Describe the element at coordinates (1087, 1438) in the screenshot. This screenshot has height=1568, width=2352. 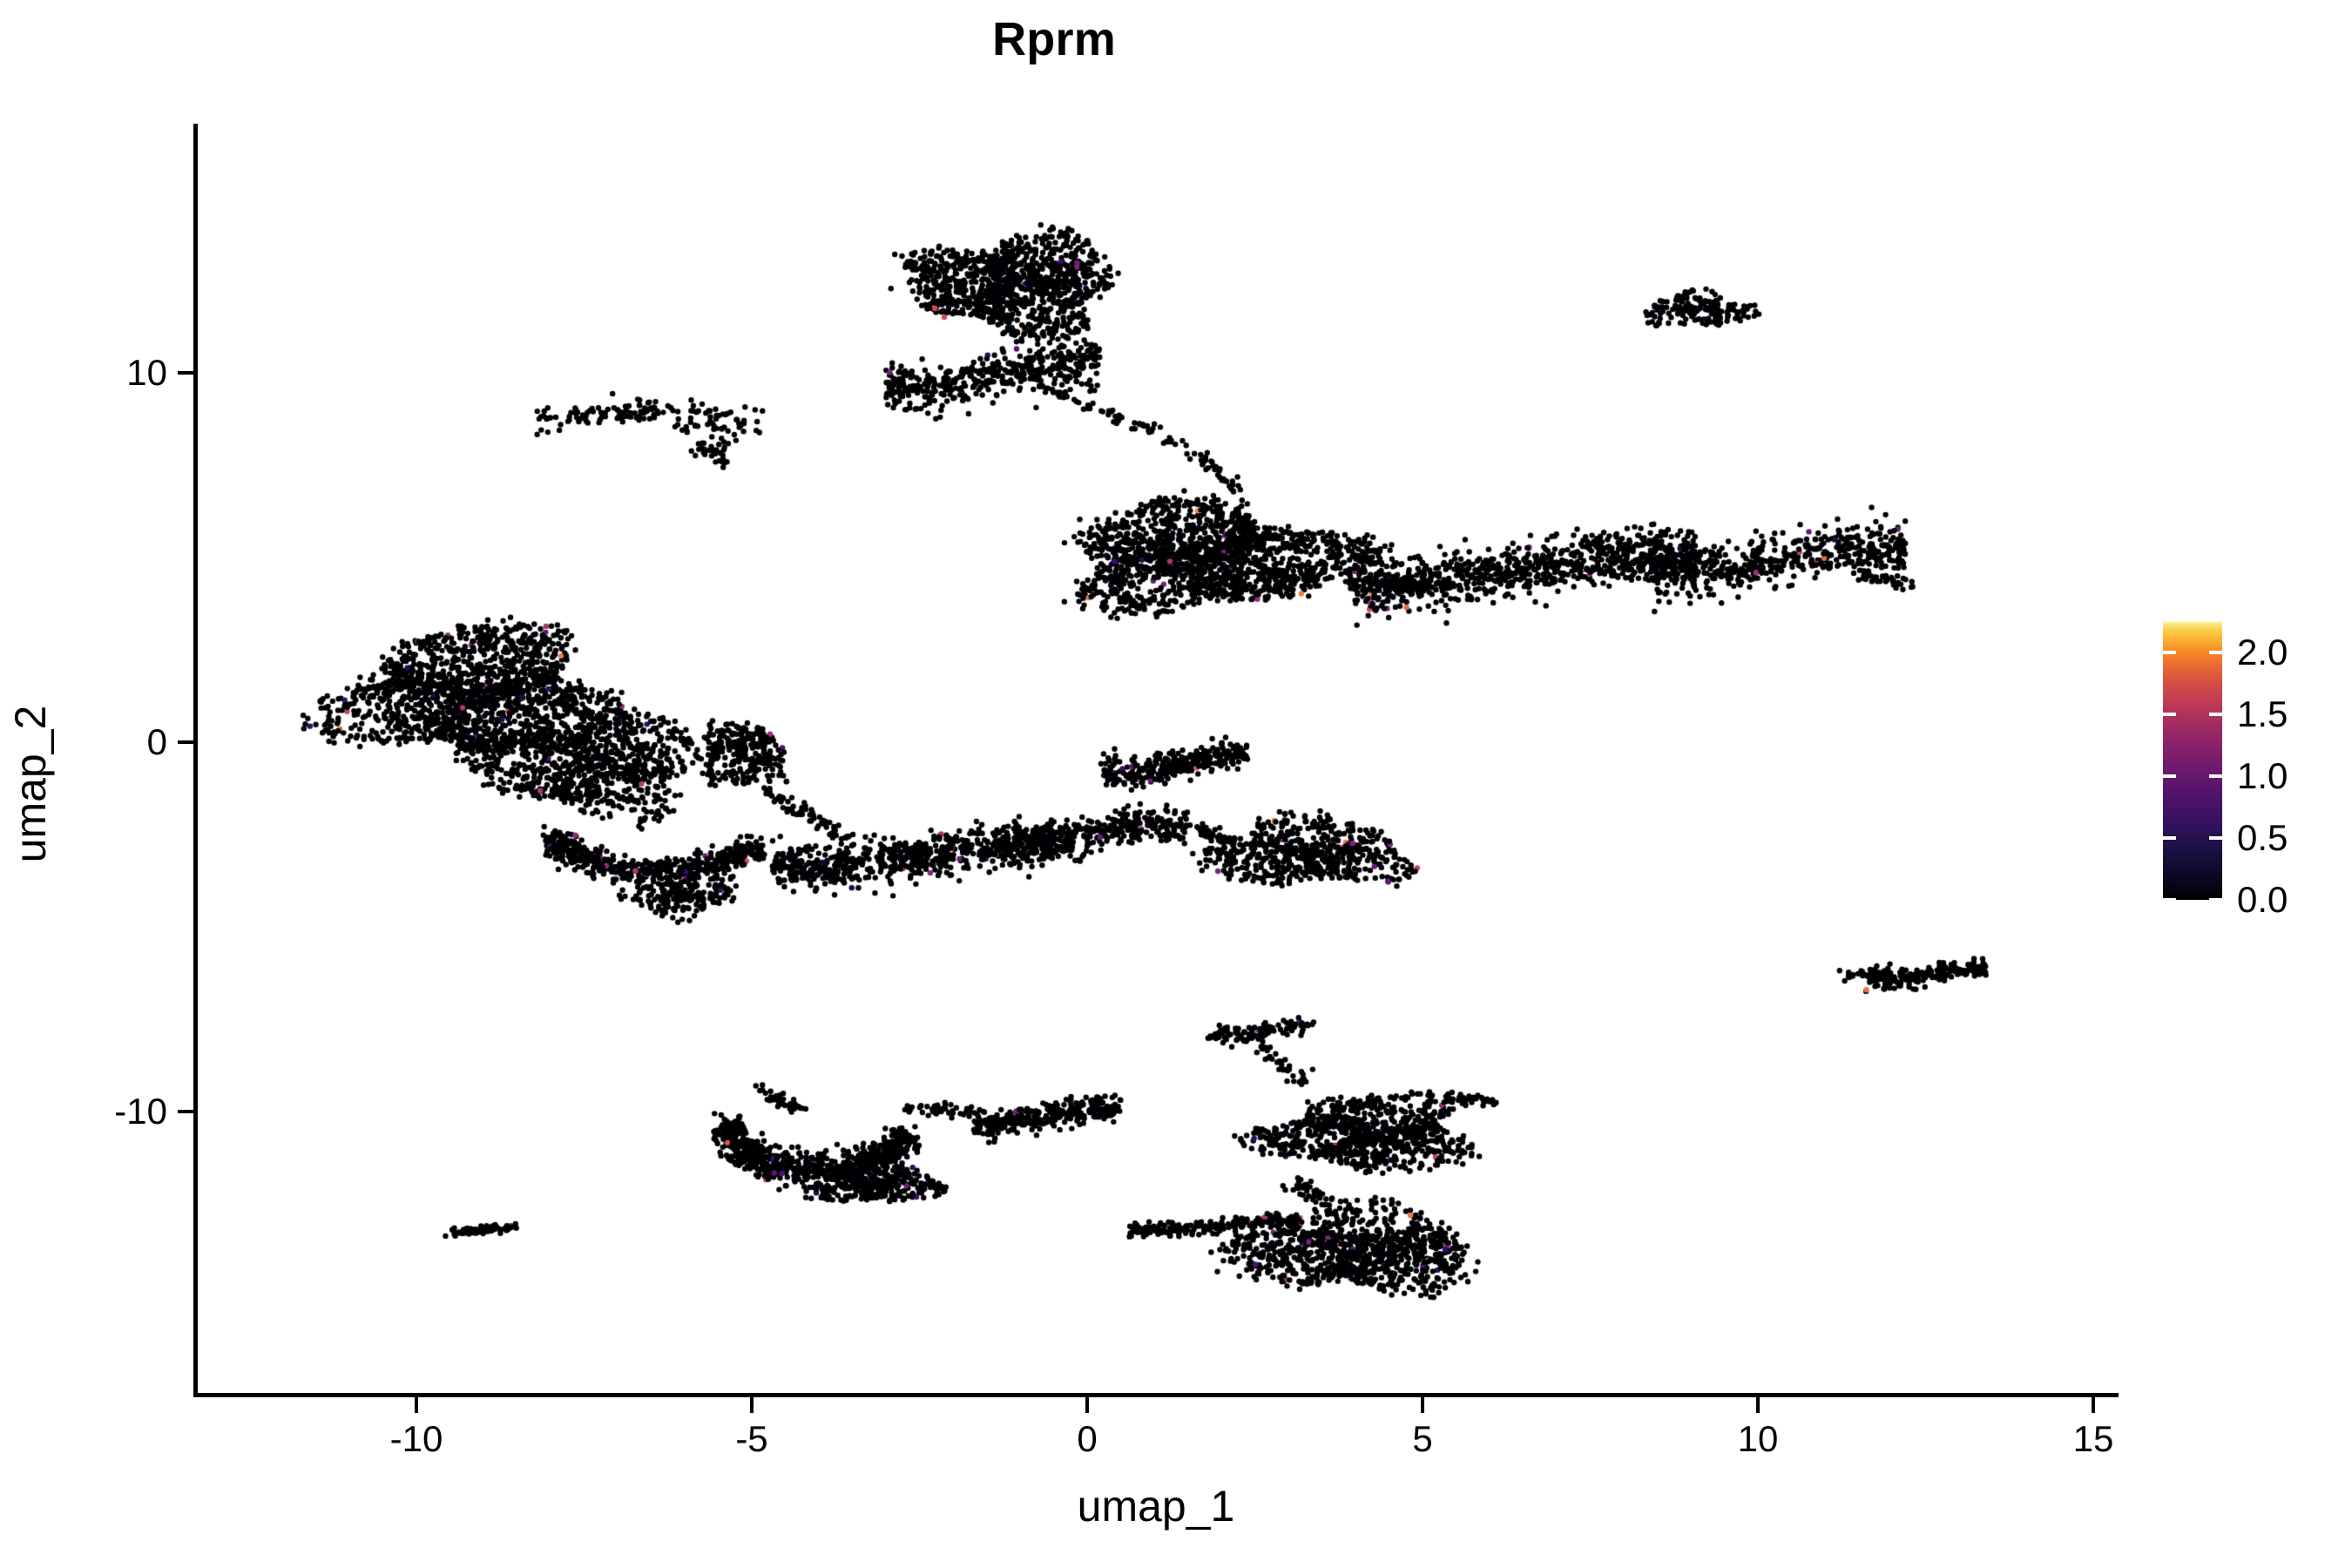
I see `x-tick-label: 0` at that location.